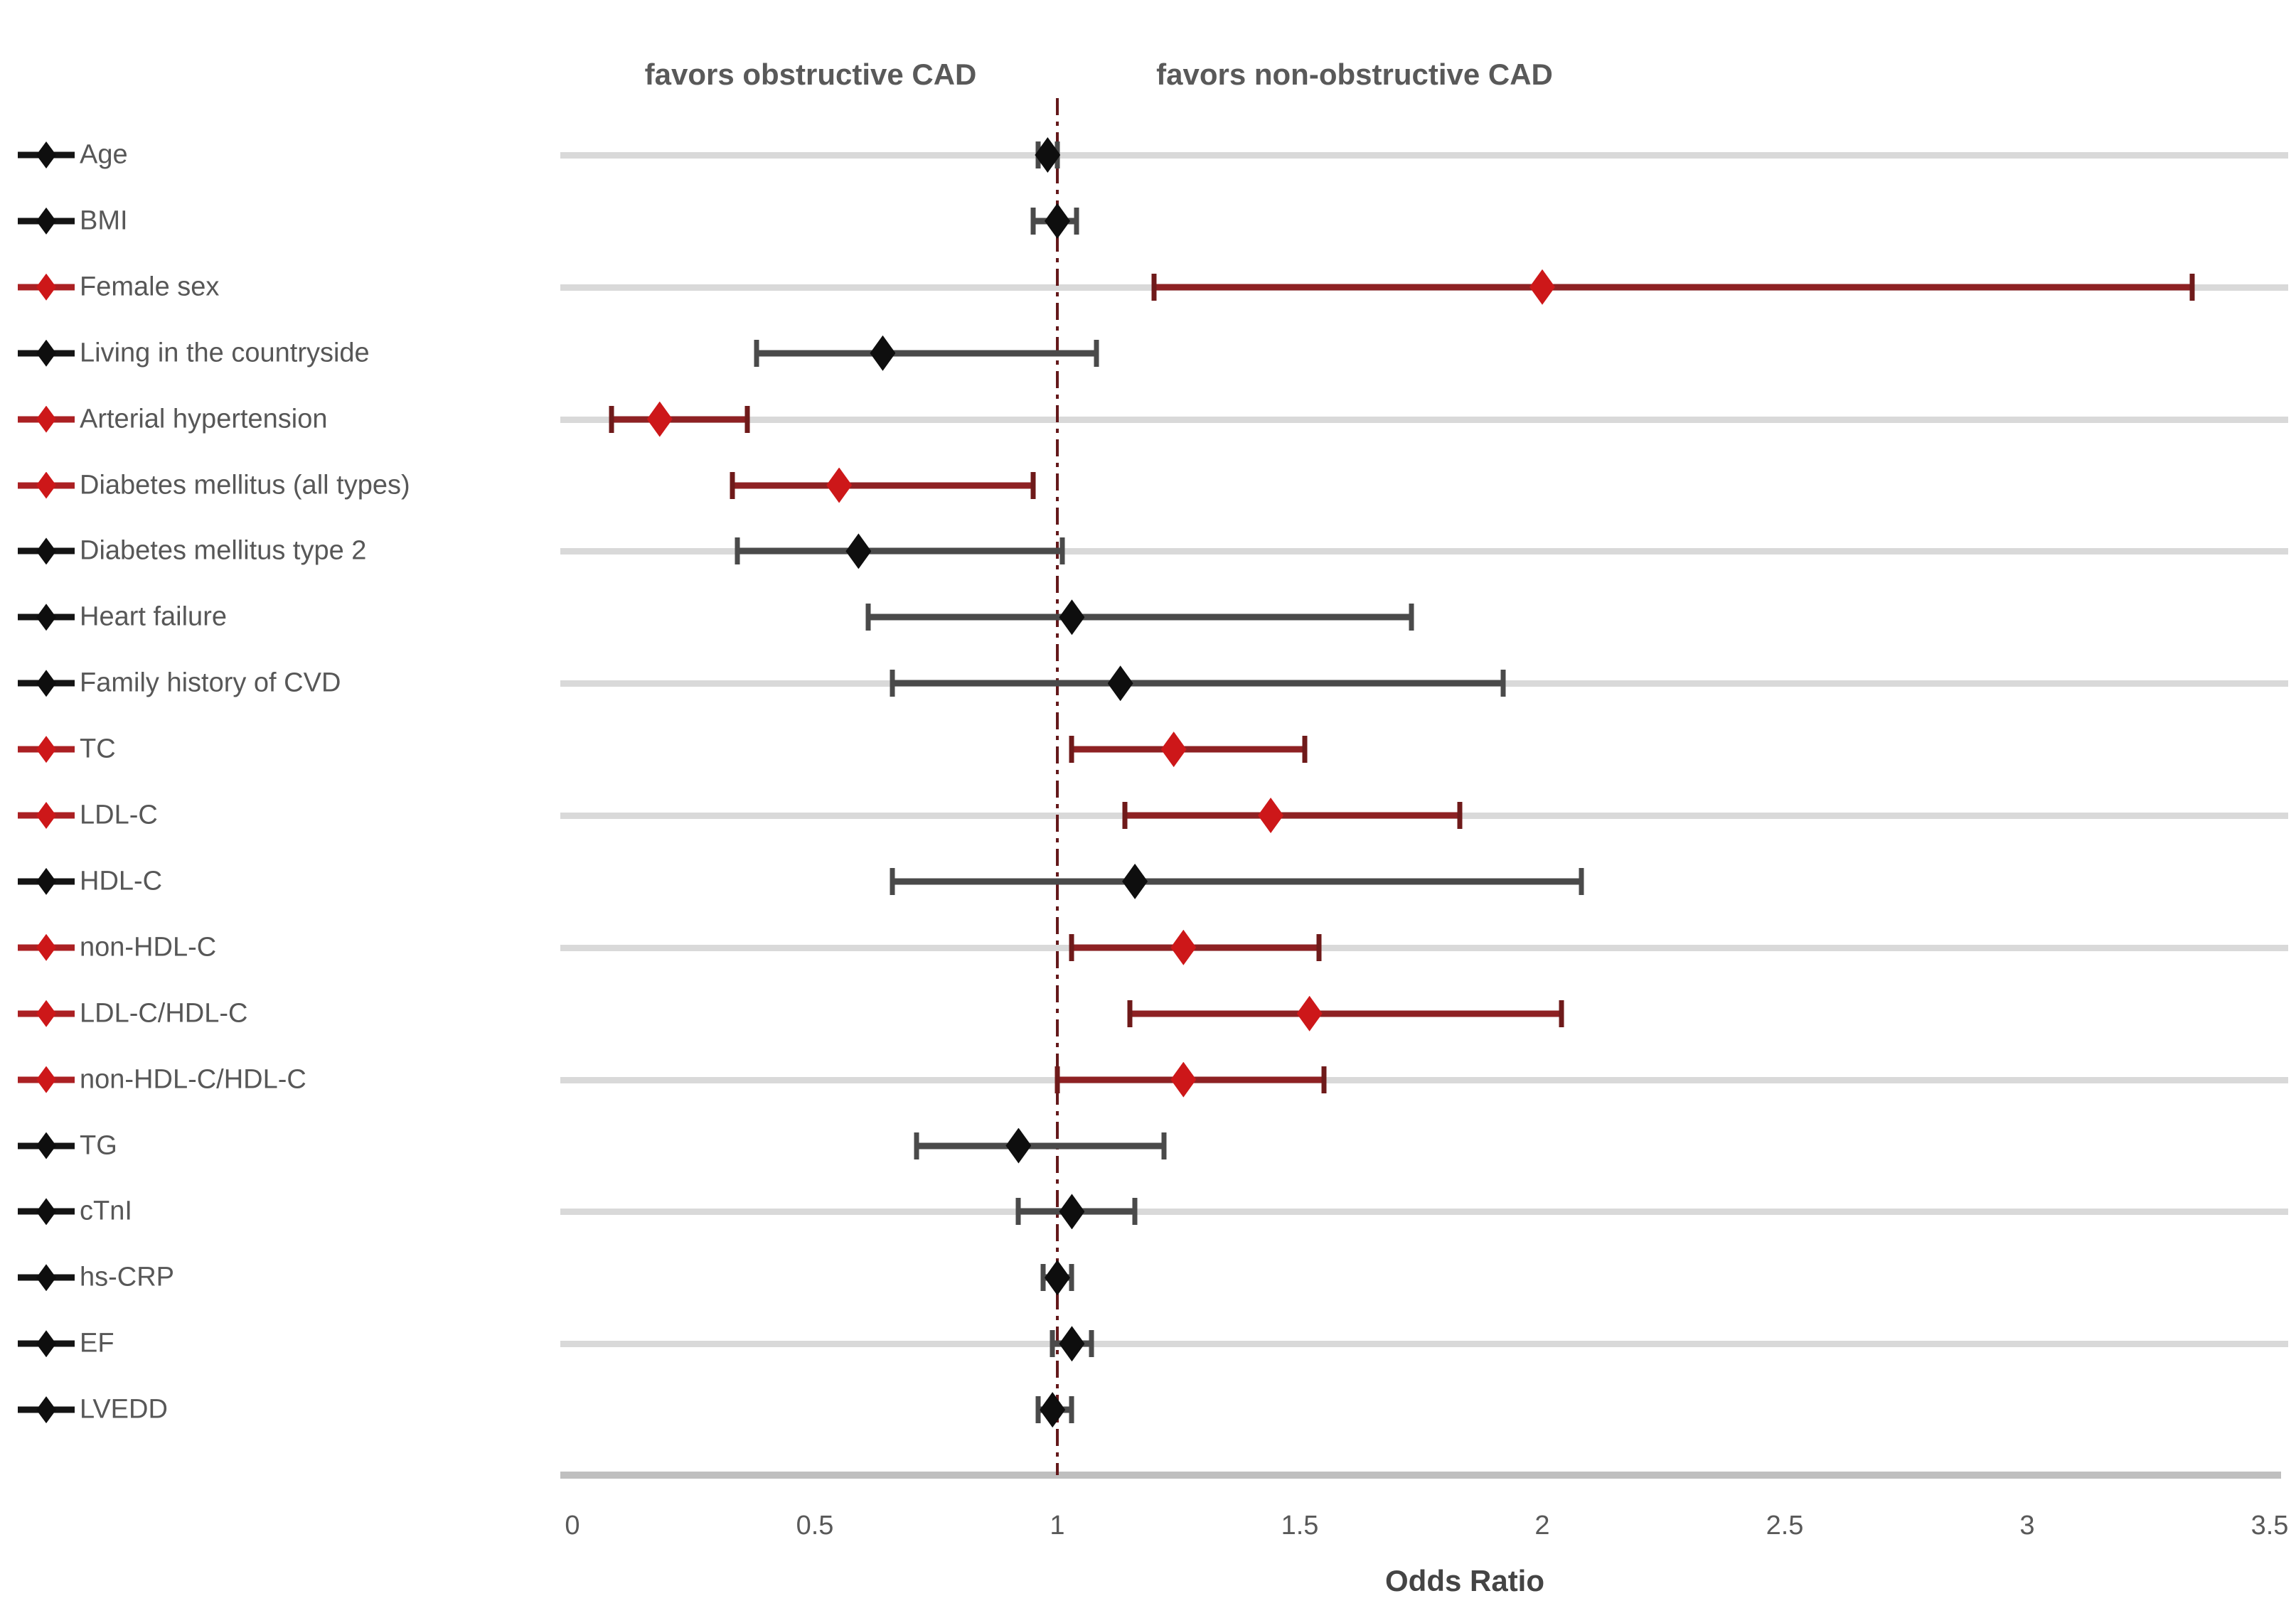 The width and height of the screenshot is (2296, 1618). I want to click on x-axis-line, so click(1420, 1475).